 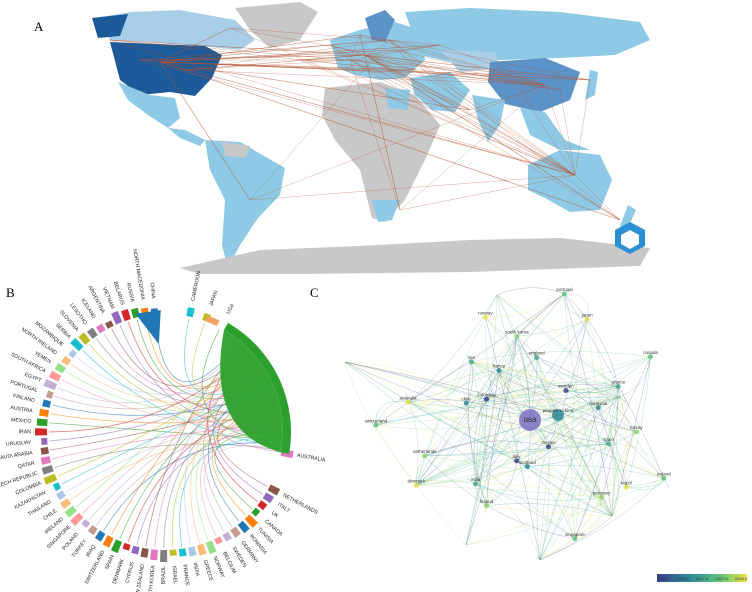 What do you see at coordinates (25, 432) in the screenshot?
I see `country-label: IRAN` at bounding box center [25, 432].